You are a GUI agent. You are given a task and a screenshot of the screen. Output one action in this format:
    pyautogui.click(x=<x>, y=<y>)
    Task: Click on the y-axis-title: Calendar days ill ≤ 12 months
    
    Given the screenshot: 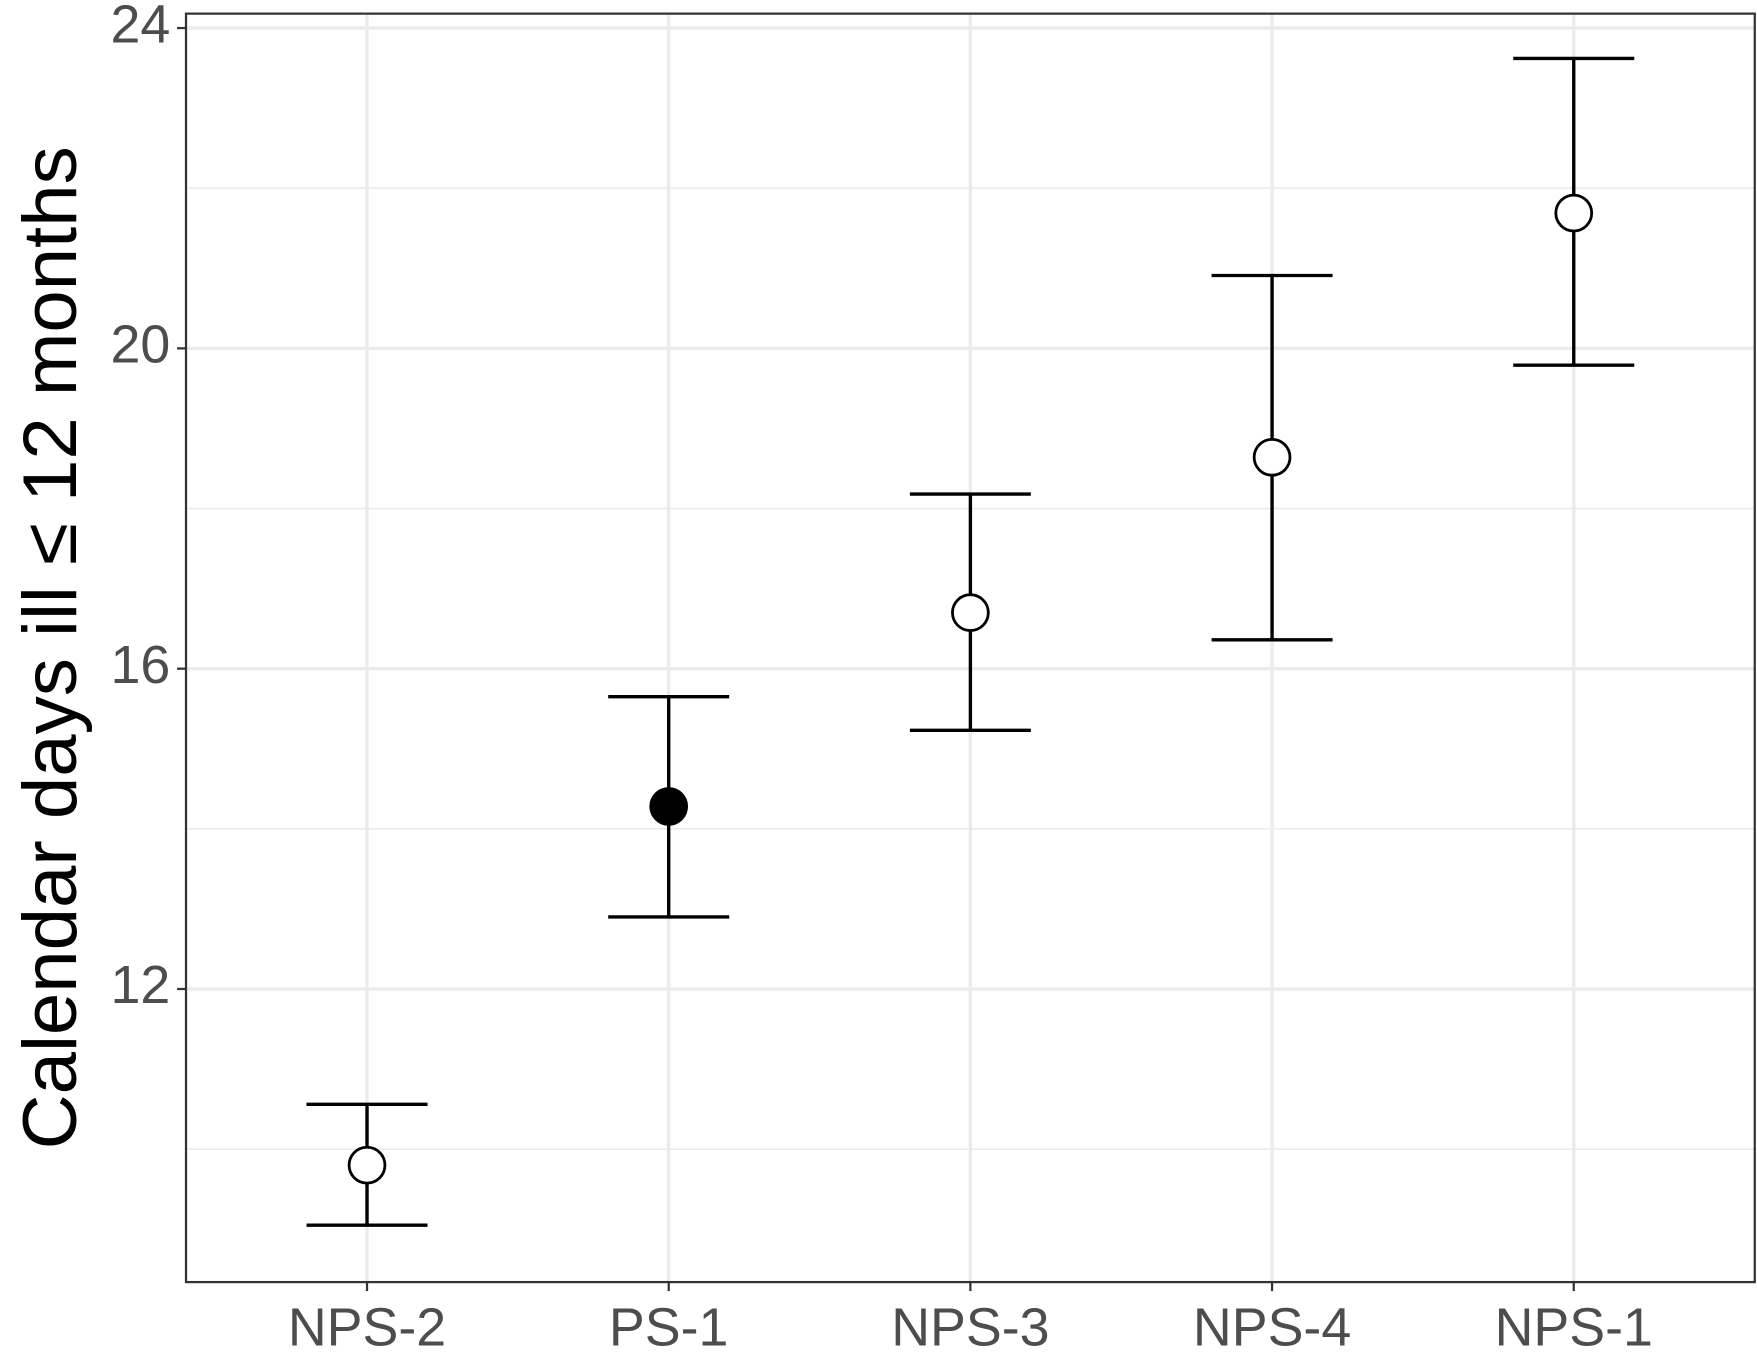 What is the action you would take?
    pyautogui.click(x=50, y=647)
    